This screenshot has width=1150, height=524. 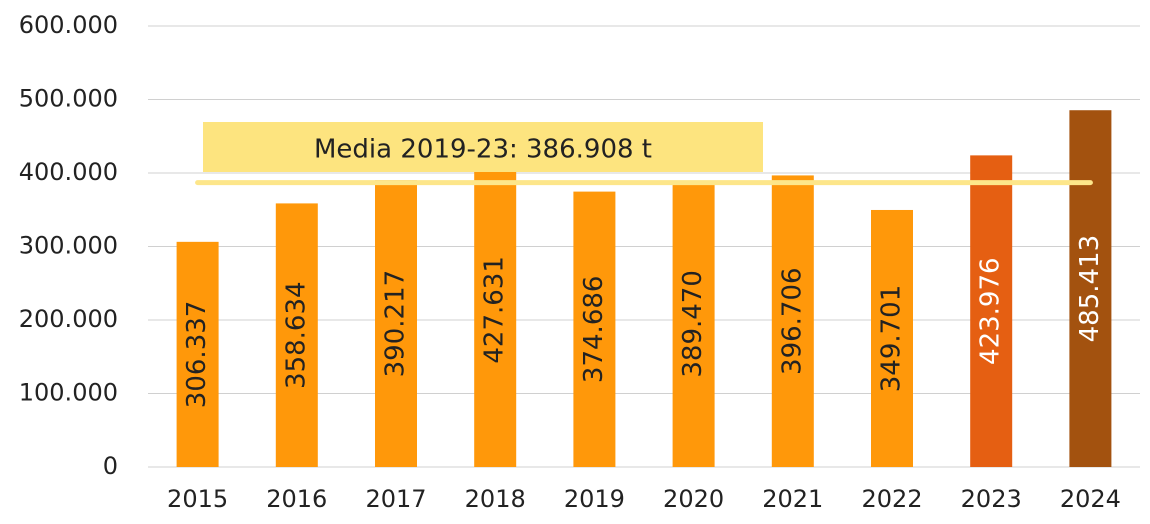 I want to click on value-label: 390.217, so click(x=396, y=324).